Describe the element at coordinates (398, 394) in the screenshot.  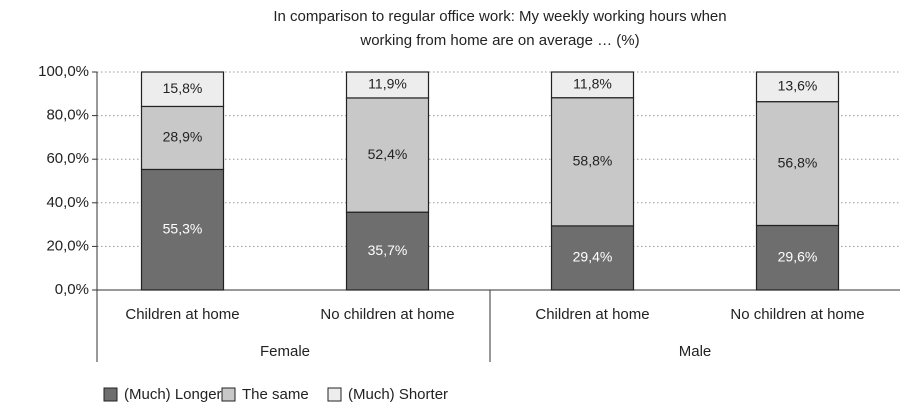
I see `legend-label: (Much) Shorter` at that location.